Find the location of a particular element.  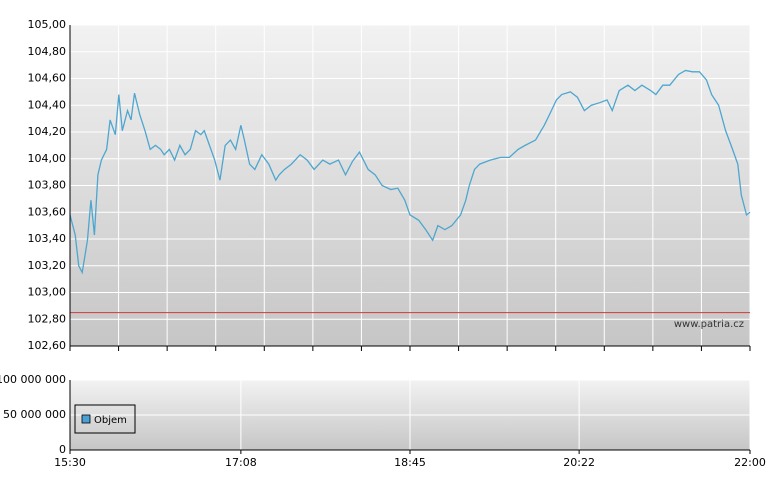

legend-swatch is located at coordinates (86, 419).